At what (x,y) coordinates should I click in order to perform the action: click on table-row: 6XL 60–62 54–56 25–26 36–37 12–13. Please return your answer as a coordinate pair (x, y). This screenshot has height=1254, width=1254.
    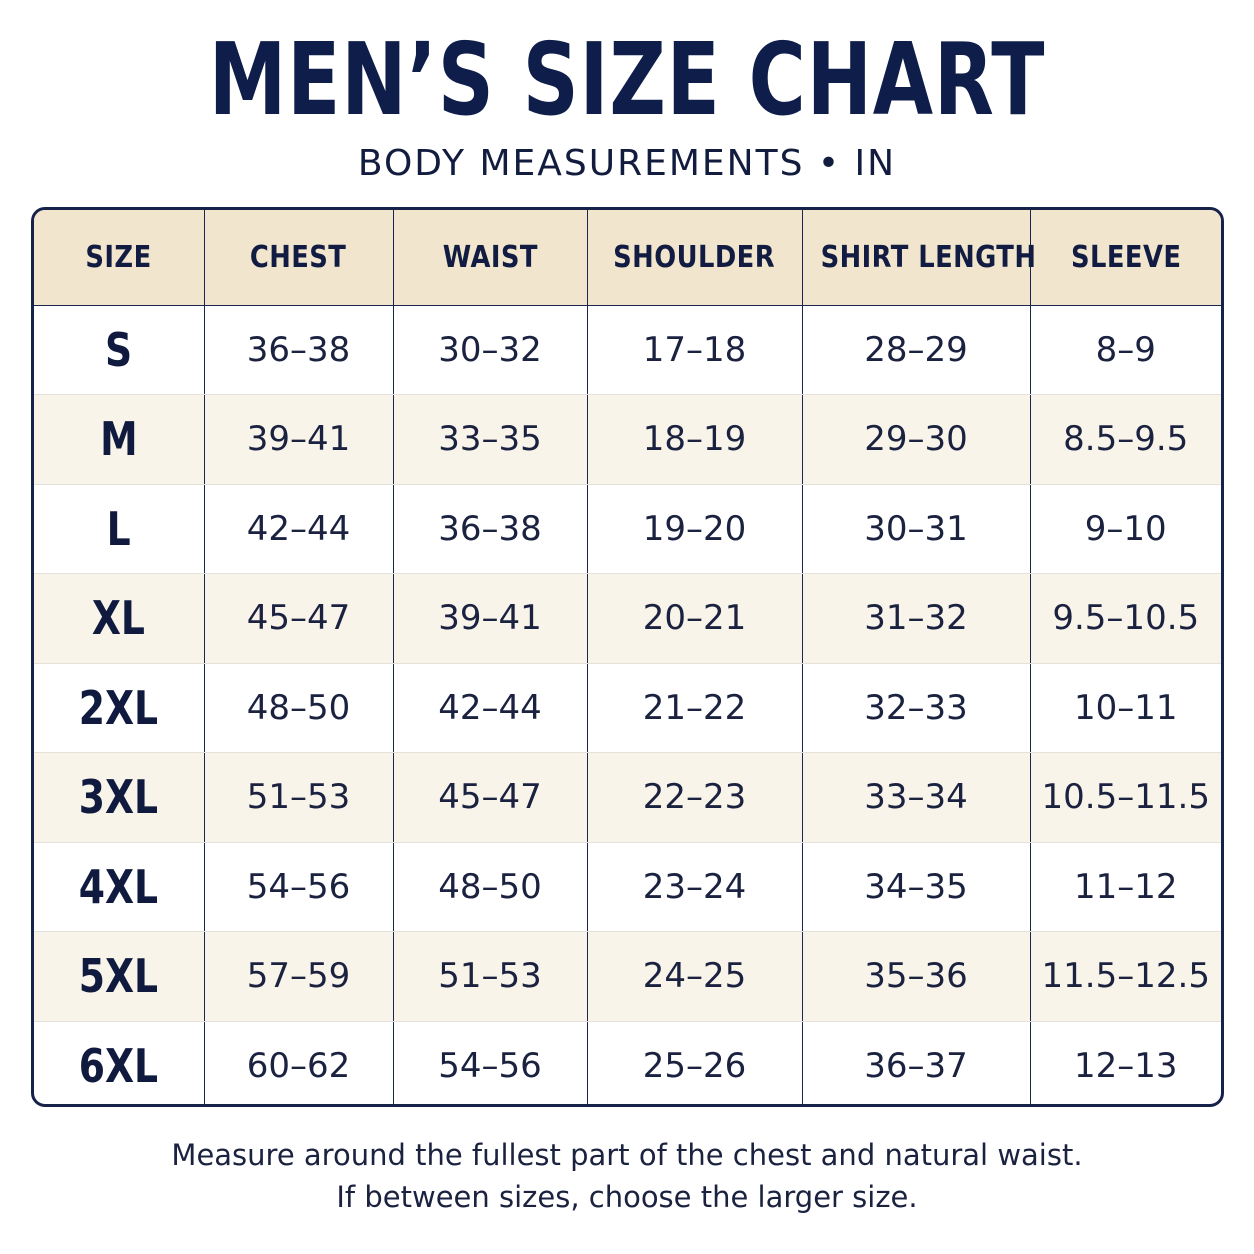
    Looking at the image, I should click on (627, 1062).